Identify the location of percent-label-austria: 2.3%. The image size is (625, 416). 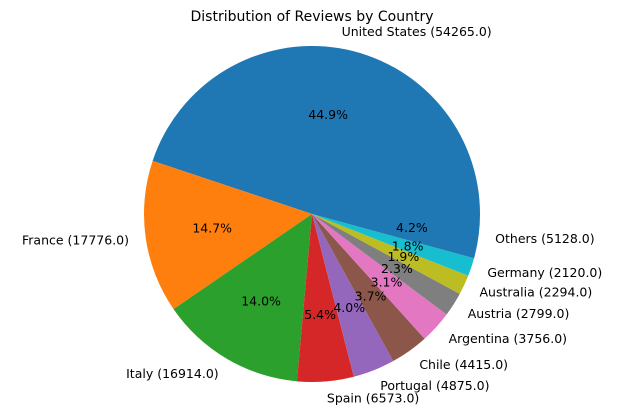
(397, 268).